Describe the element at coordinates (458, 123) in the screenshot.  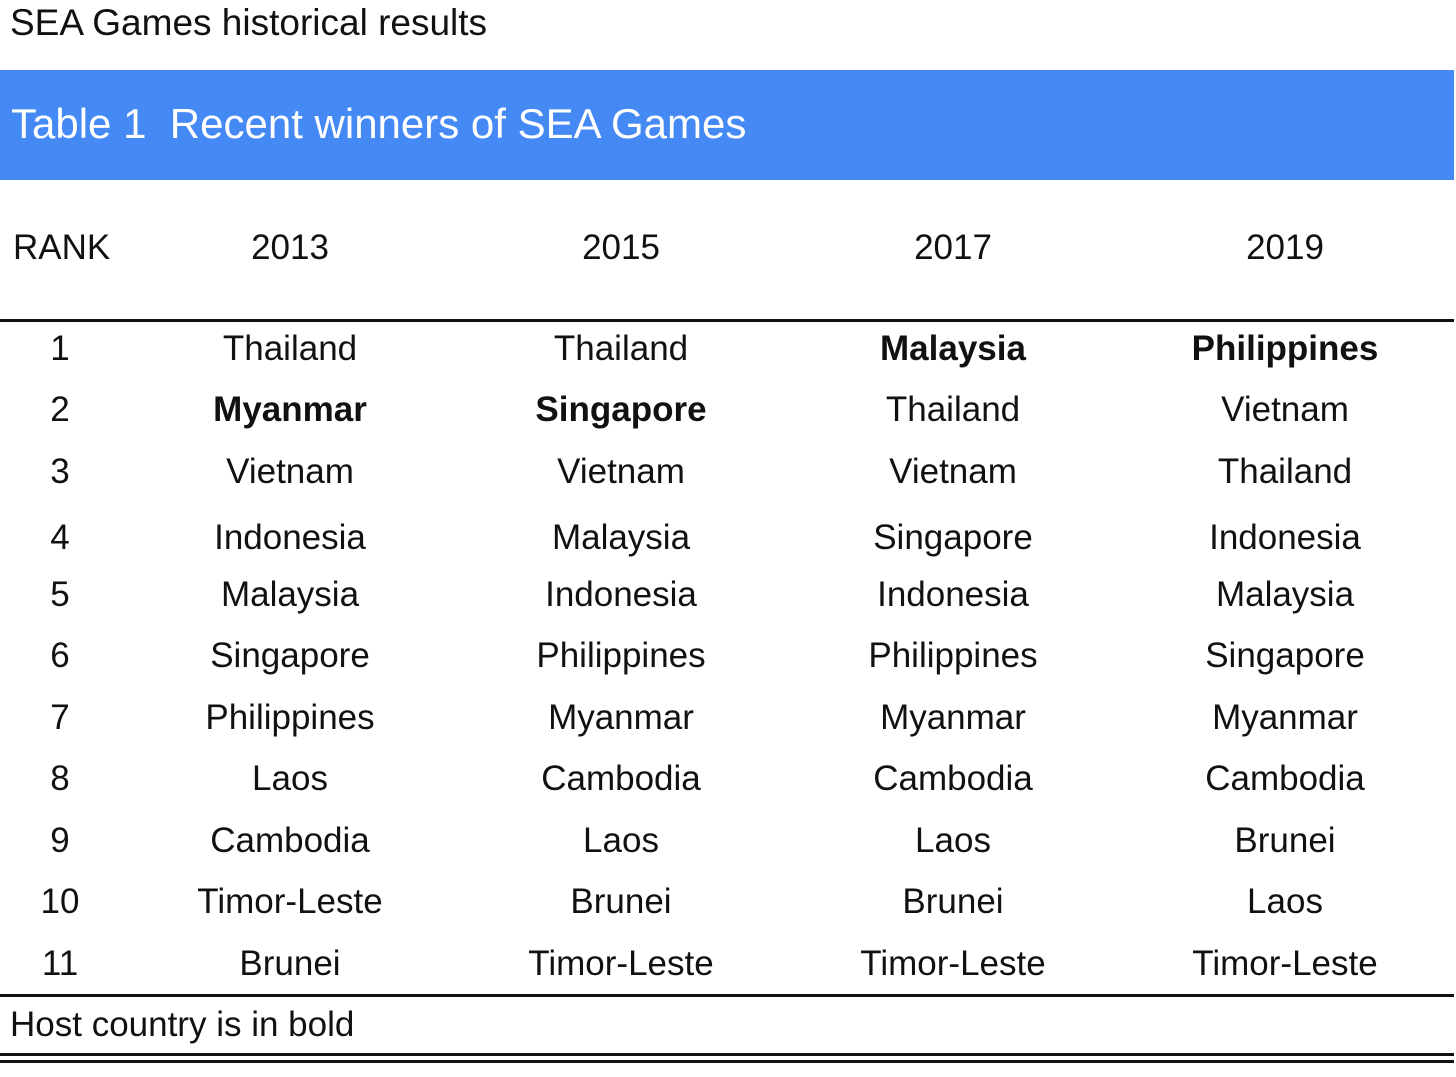
I see `table-title: Recent winners of SEA Games` at that location.